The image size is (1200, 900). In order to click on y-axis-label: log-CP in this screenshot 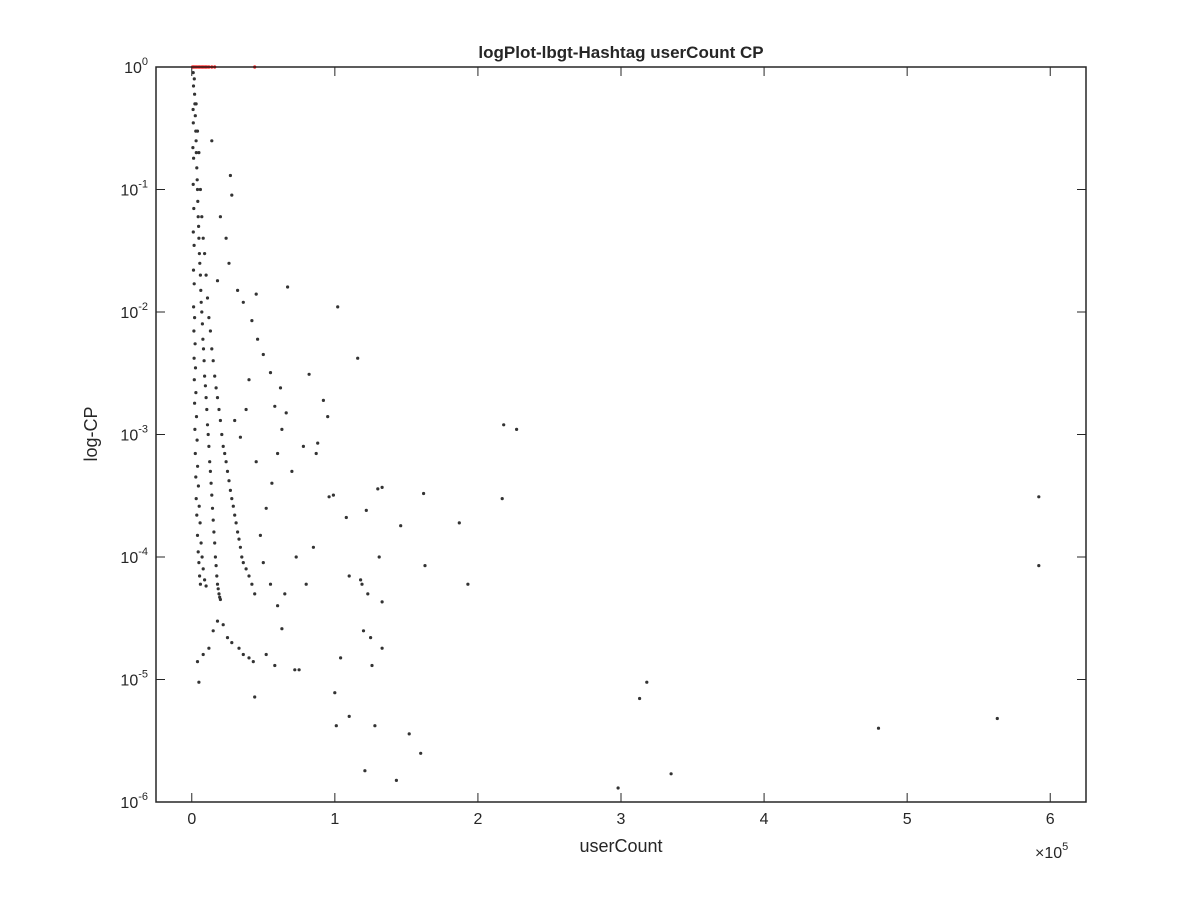, I will do `click(91, 433)`.